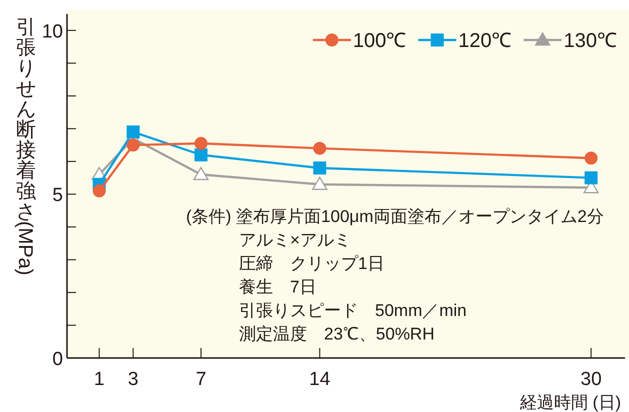  What do you see at coordinates (353, 310) in the screenshot?
I see `annotation: 引張りスピード 50mm／min` at bounding box center [353, 310].